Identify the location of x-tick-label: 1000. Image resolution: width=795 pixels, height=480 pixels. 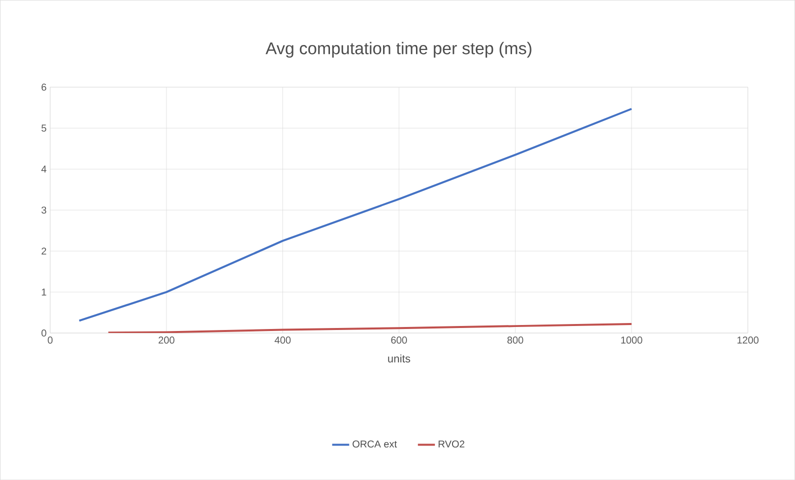
(631, 340).